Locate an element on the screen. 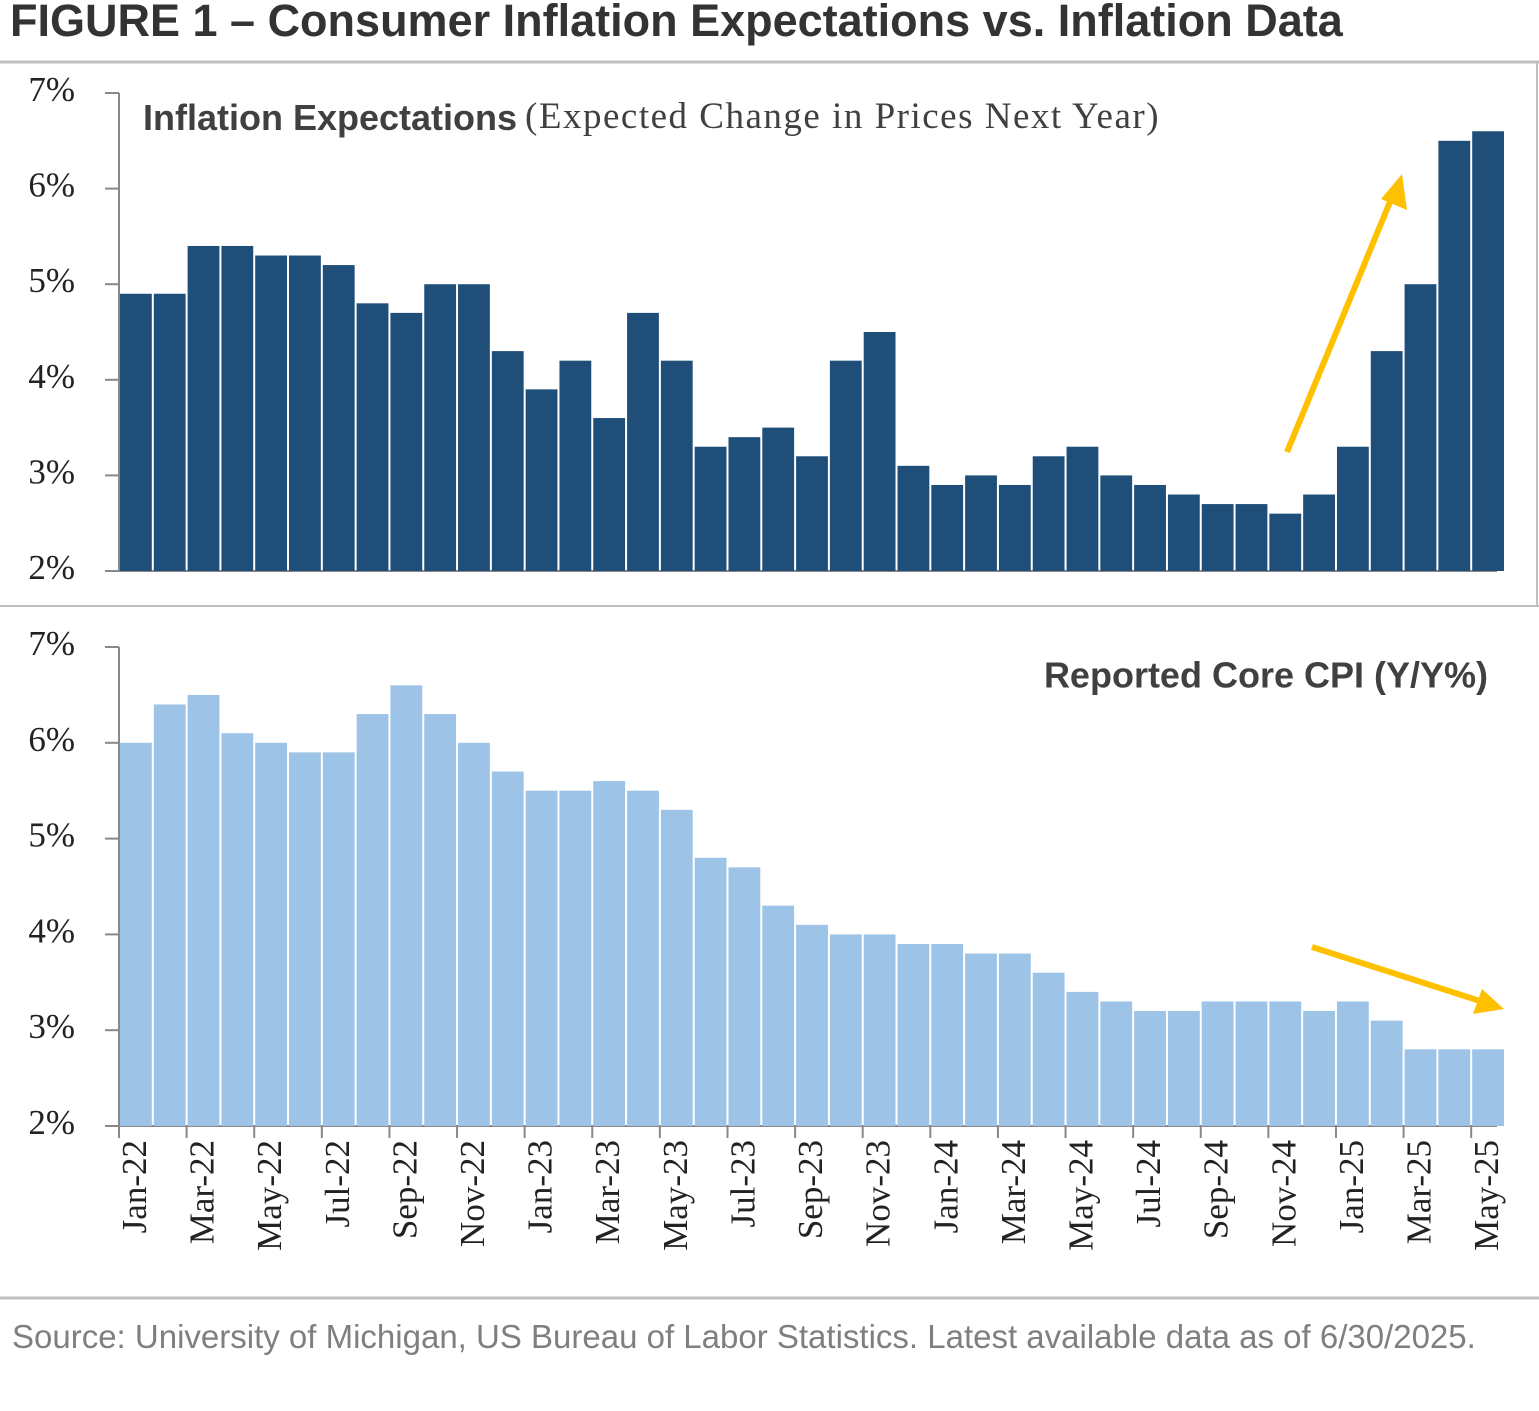 The image size is (1539, 1411). x-tick-label: May-24 is located at coordinates (1080, 1195).